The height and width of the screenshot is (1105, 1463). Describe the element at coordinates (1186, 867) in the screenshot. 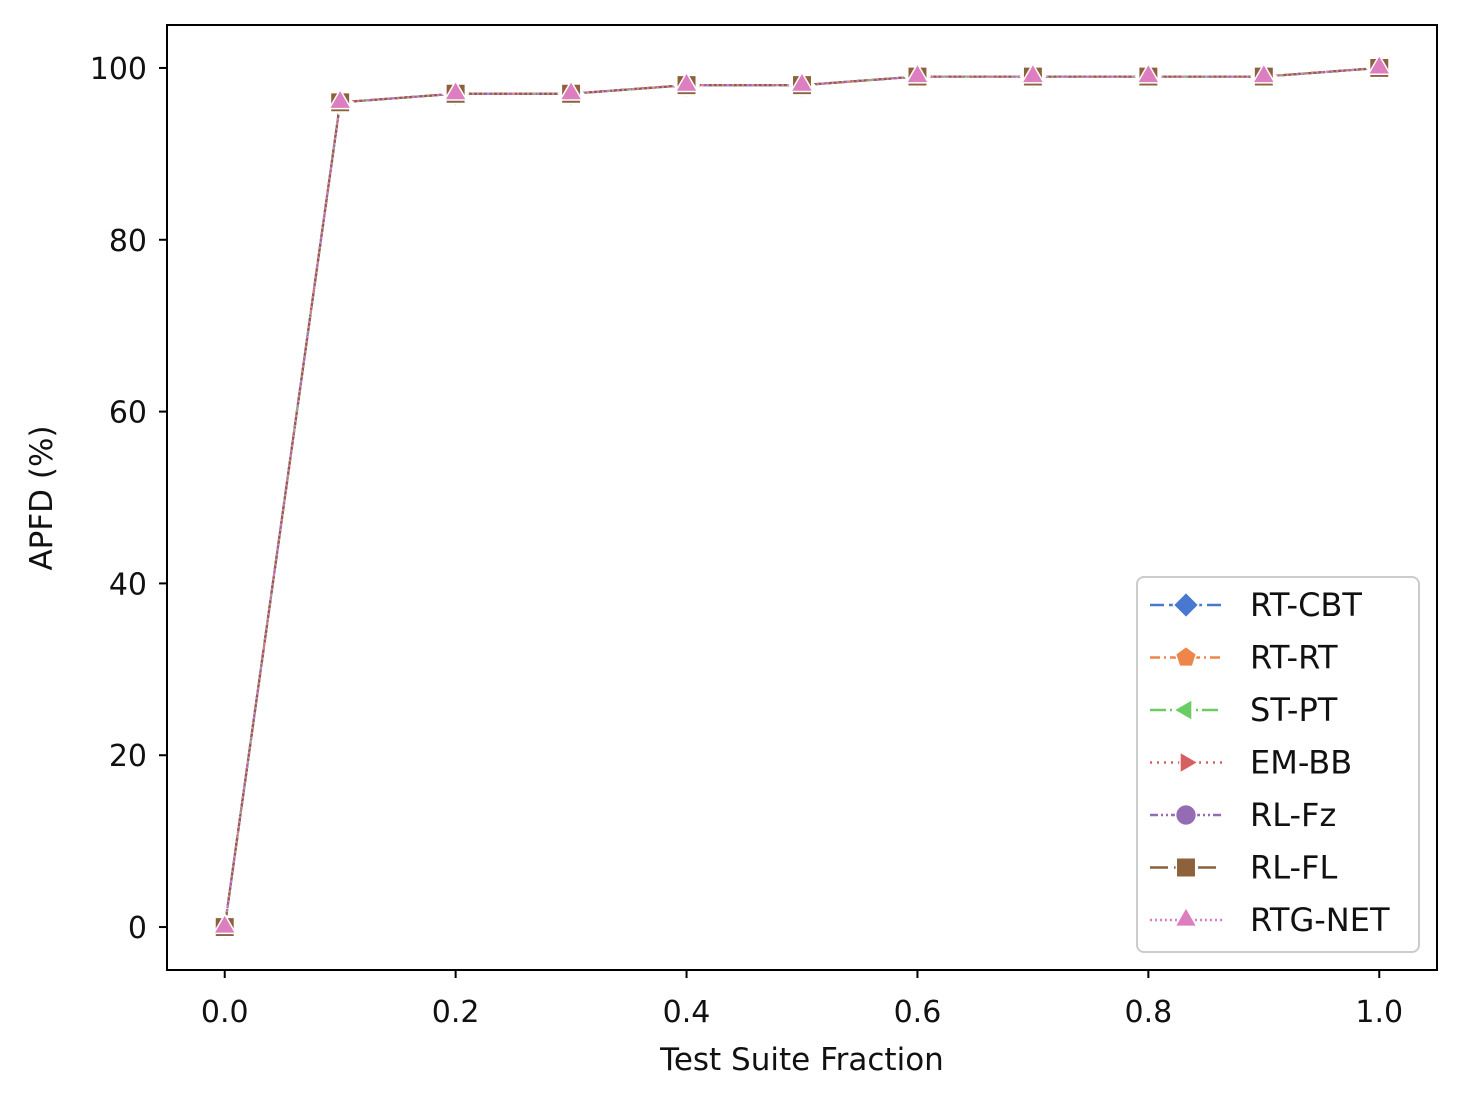

I see `legend-marker-rl-fl` at that location.